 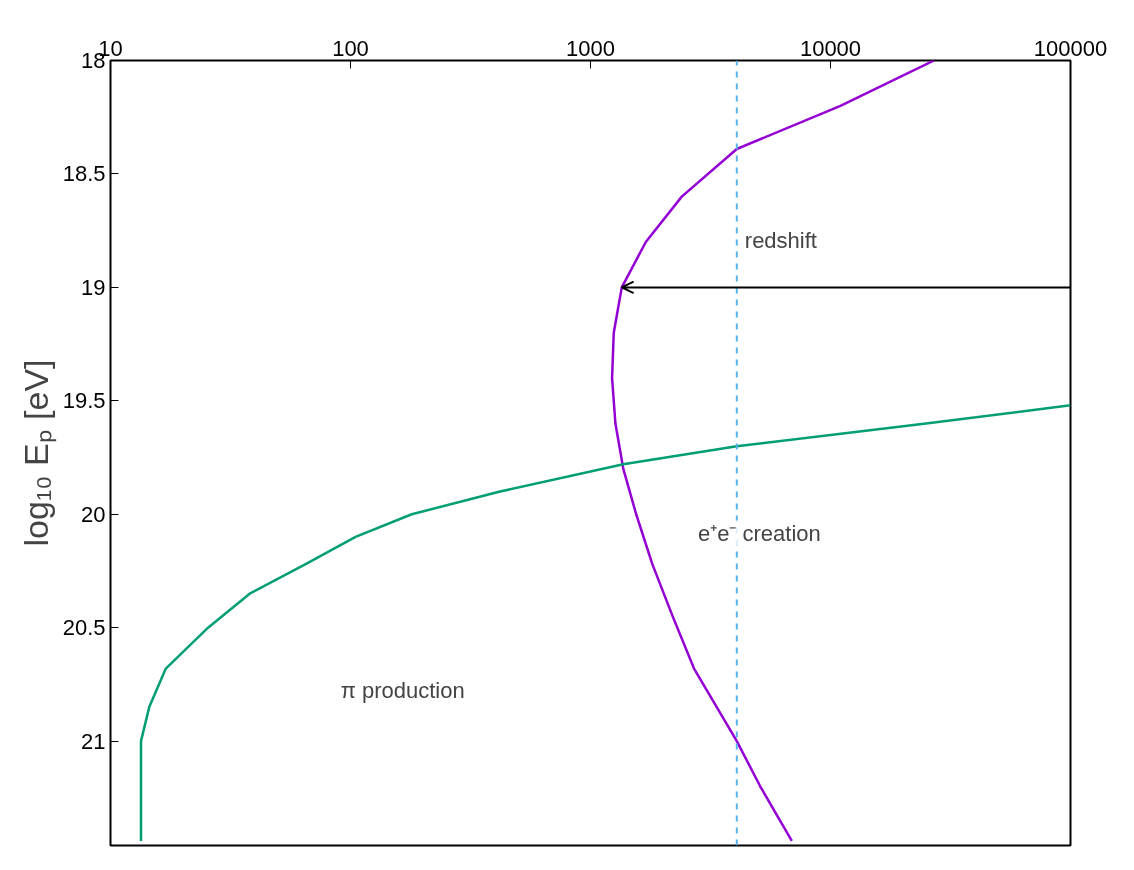 I want to click on y-tick-label: 18.5, so click(x=84, y=174).